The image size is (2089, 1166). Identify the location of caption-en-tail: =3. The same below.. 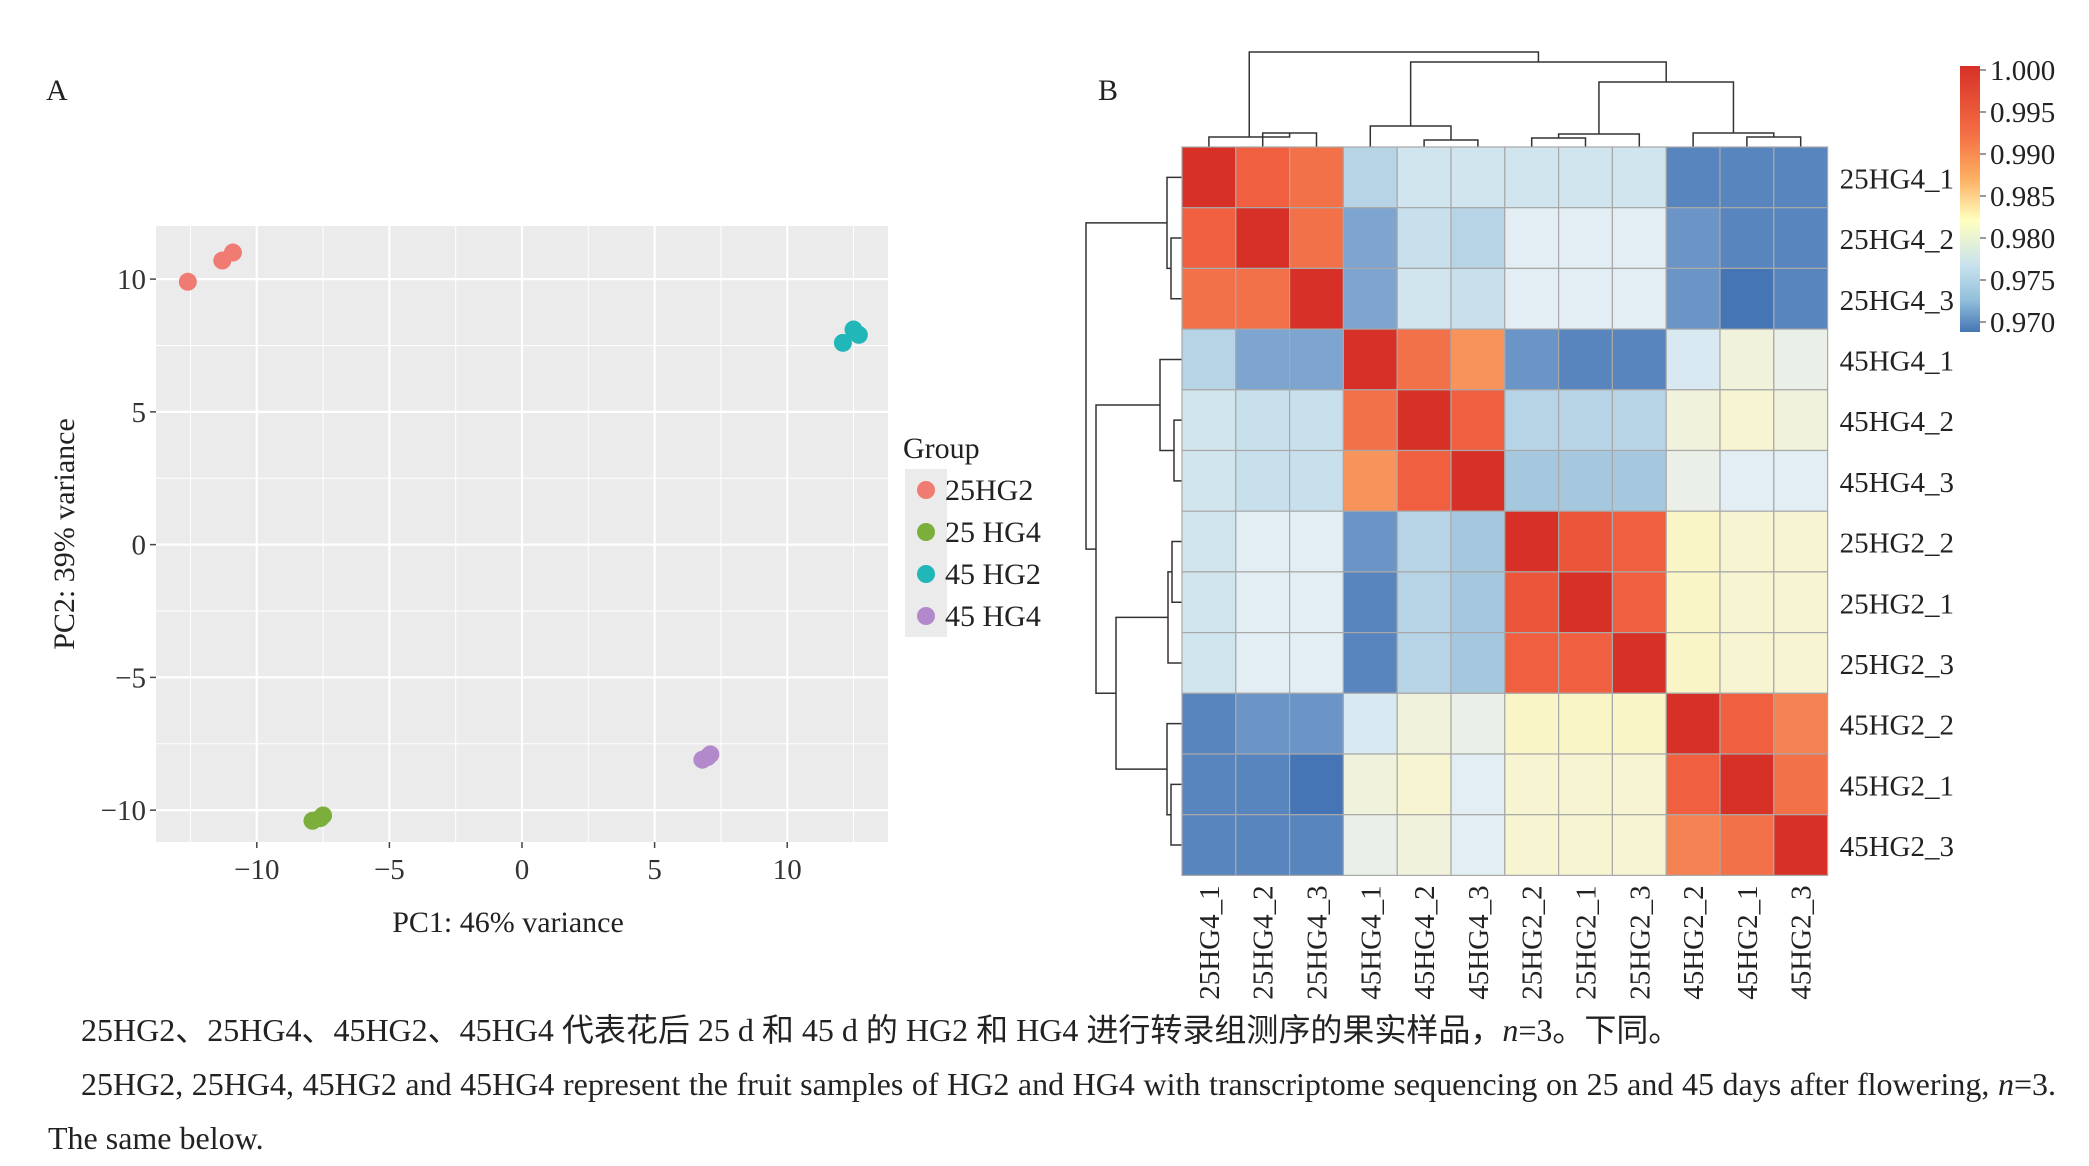
(1052, 1111).